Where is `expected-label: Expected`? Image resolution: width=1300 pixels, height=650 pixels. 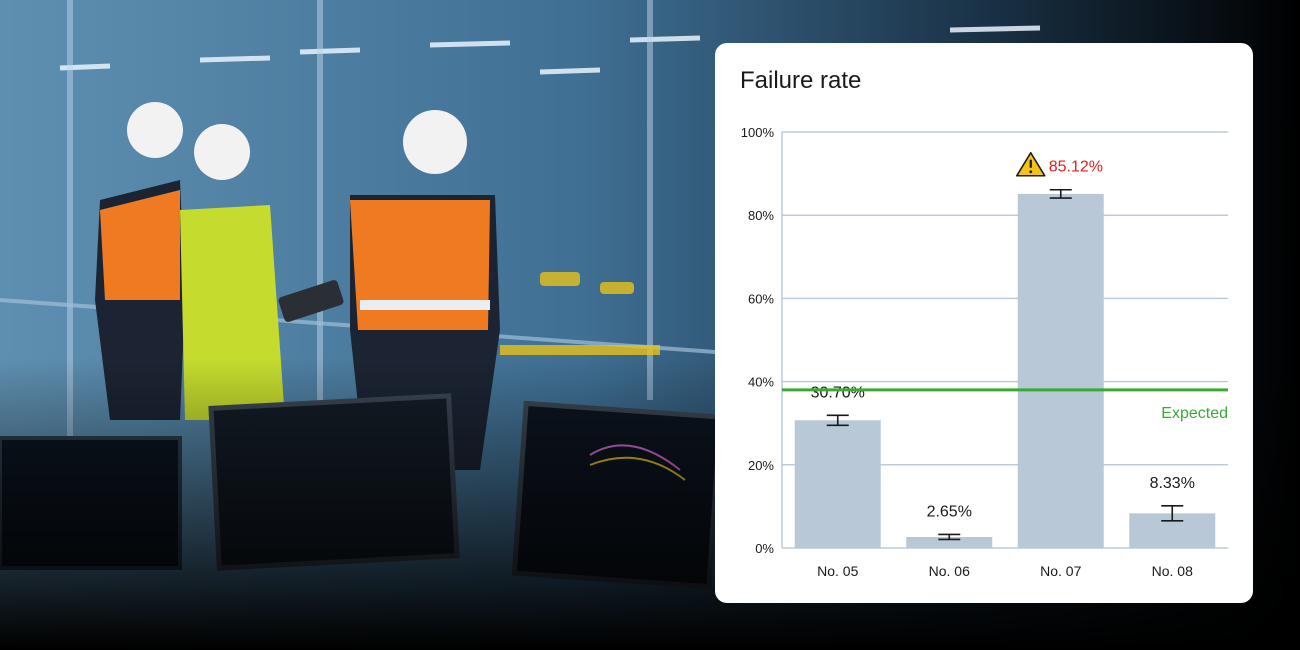 expected-label: Expected is located at coordinates (1194, 413).